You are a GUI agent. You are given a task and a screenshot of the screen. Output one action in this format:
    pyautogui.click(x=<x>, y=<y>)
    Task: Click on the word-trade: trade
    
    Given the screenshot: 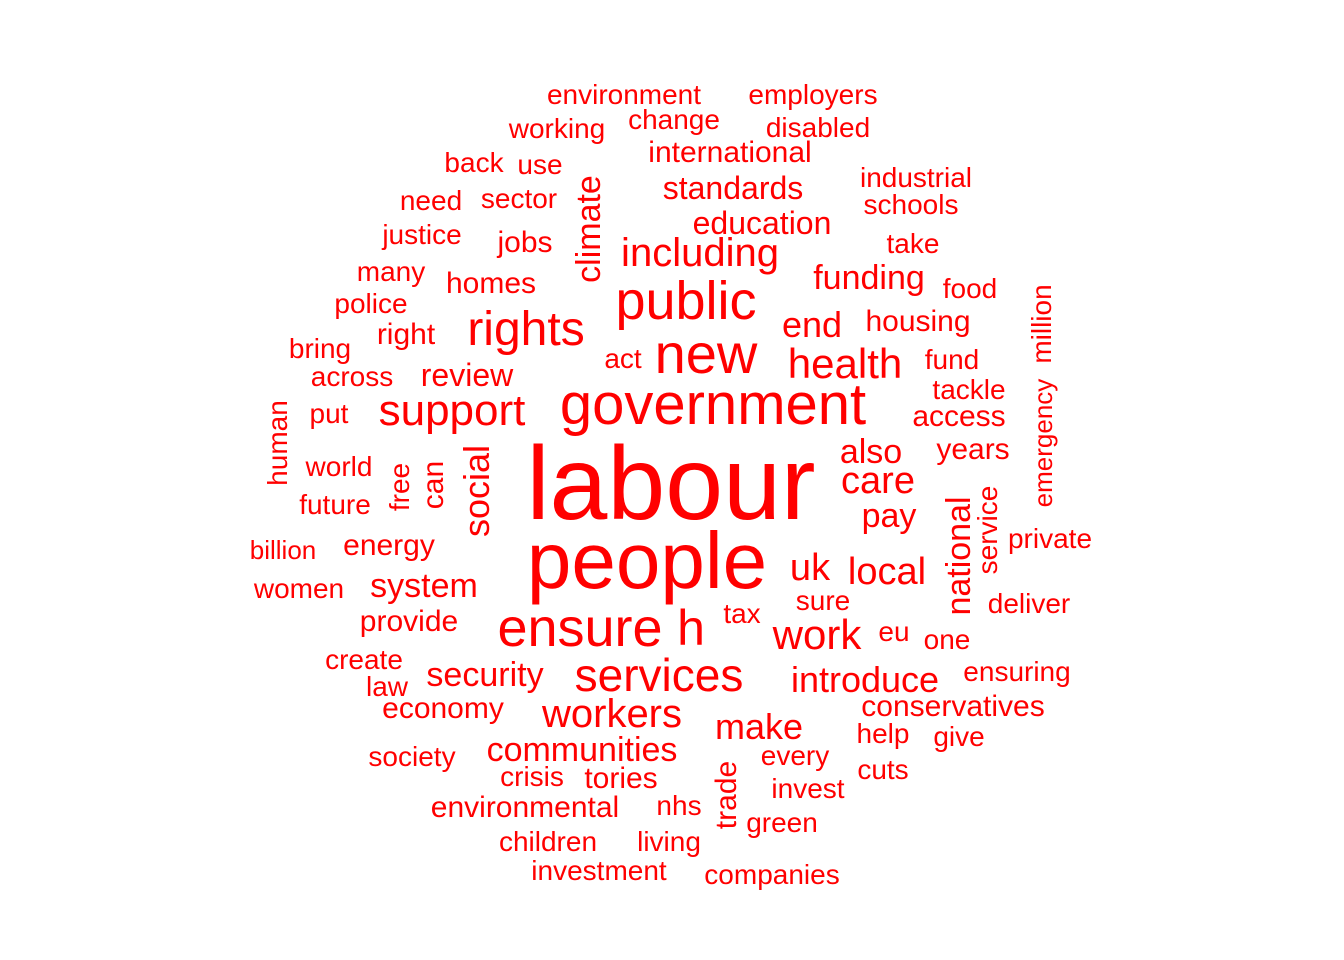 What is the action you would take?
    pyautogui.click(x=726, y=795)
    